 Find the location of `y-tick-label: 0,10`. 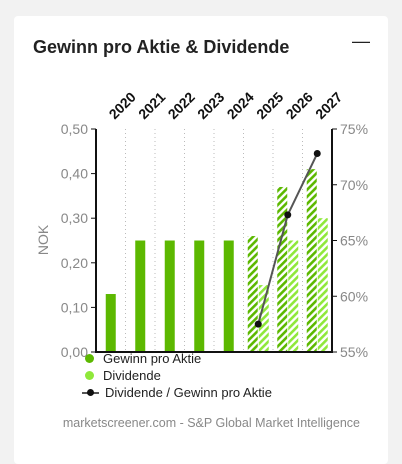

y-tick-label: 0,10 is located at coordinates (74, 307).